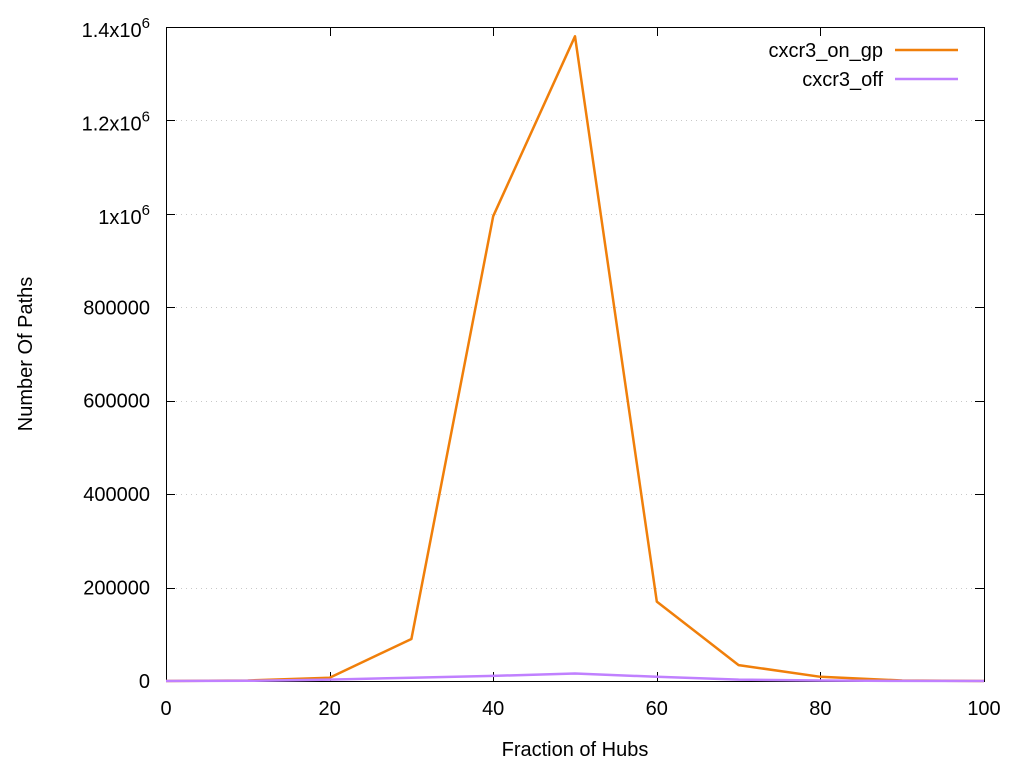 This screenshot has width=1024, height=768. I want to click on legend: cxcr3_on_gp cxcr3_off, so click(863, 65).